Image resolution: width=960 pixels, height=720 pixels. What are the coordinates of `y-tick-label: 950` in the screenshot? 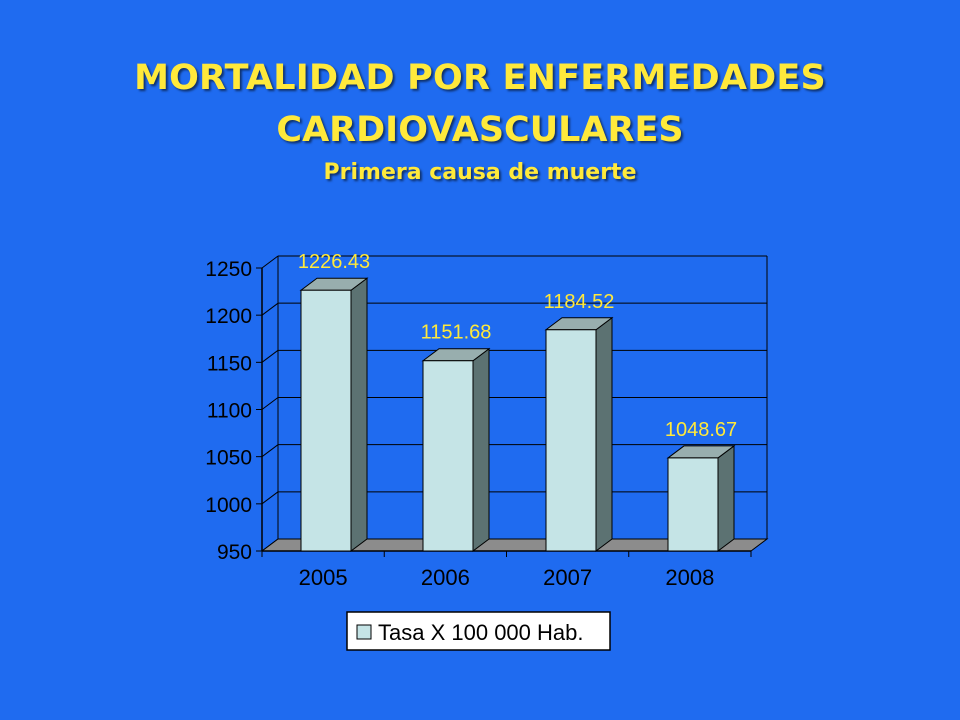 It's located at (234, 552).